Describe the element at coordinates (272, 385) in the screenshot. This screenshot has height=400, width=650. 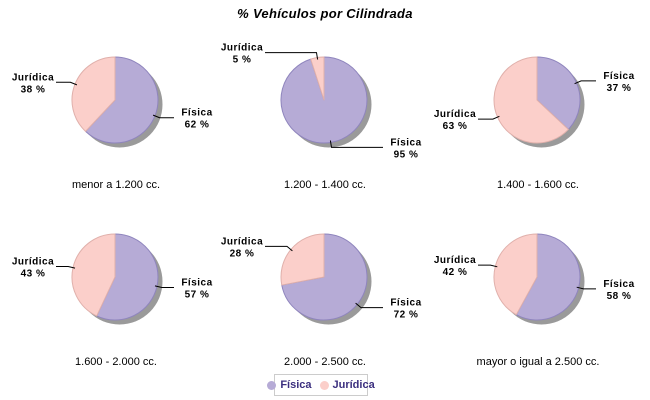
I see `legend-marker-fisica-icon` at that location.